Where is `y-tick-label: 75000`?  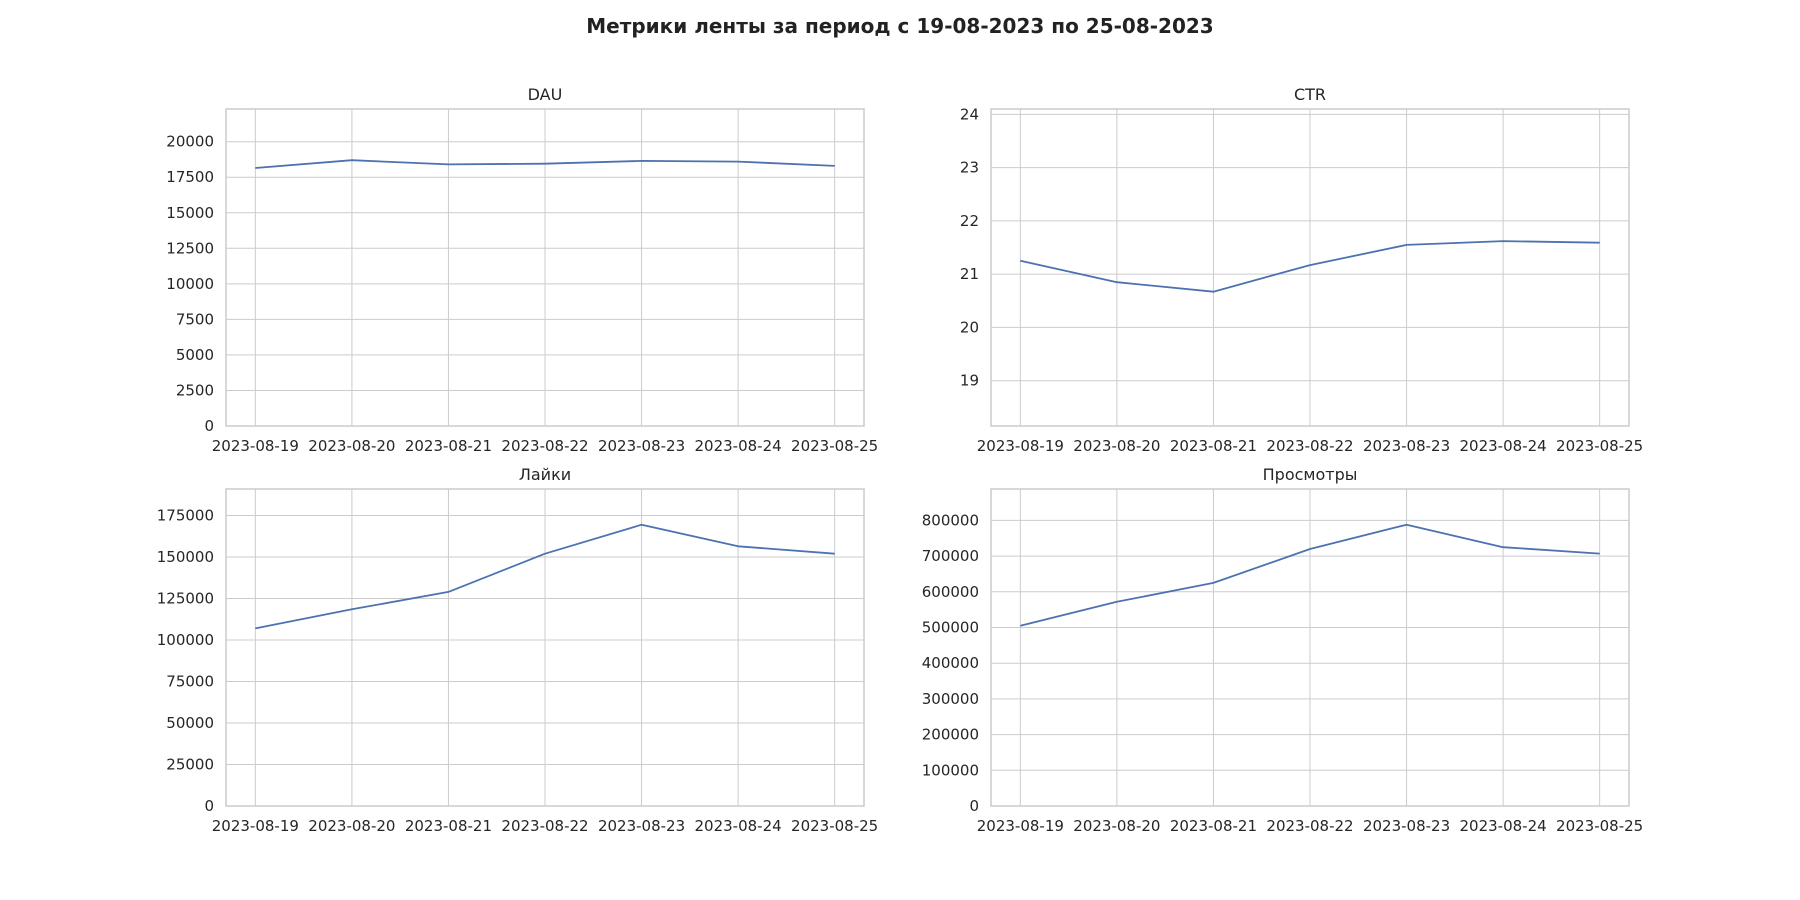 y-tick-label: 75000 is located at coordinates (190, 682).